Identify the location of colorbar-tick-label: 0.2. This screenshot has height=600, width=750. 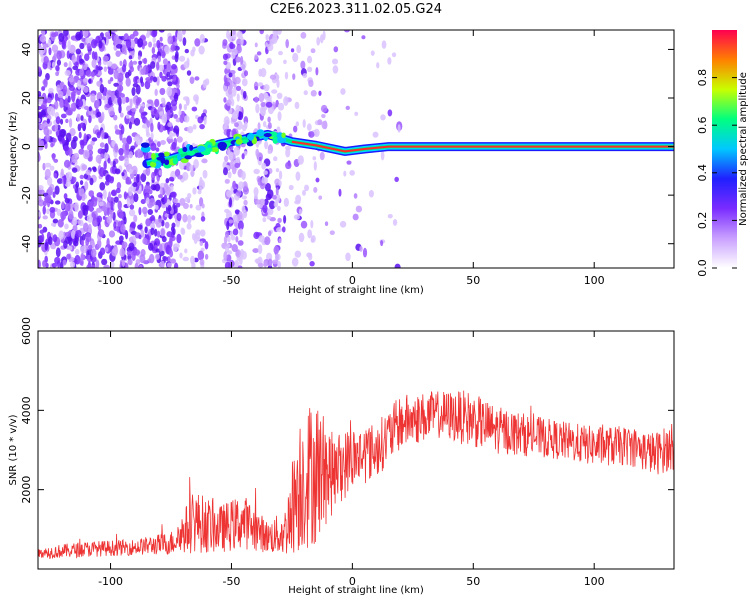
(702, 221).